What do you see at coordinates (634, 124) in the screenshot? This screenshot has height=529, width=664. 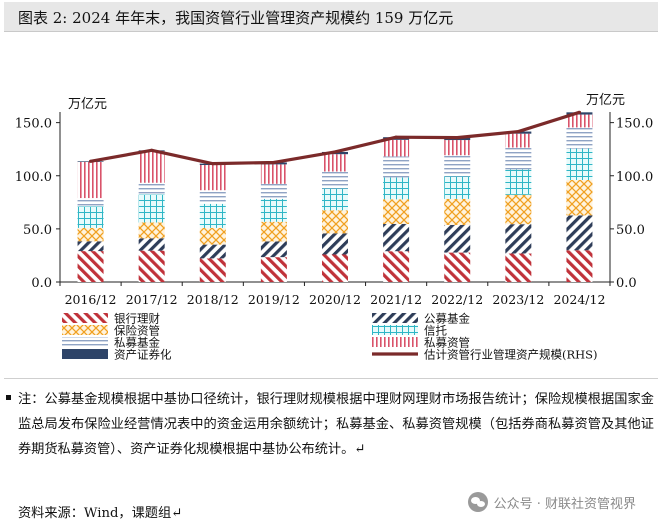 I see `y-tick-label-right: 150.0` at bounding box center [634, 124].